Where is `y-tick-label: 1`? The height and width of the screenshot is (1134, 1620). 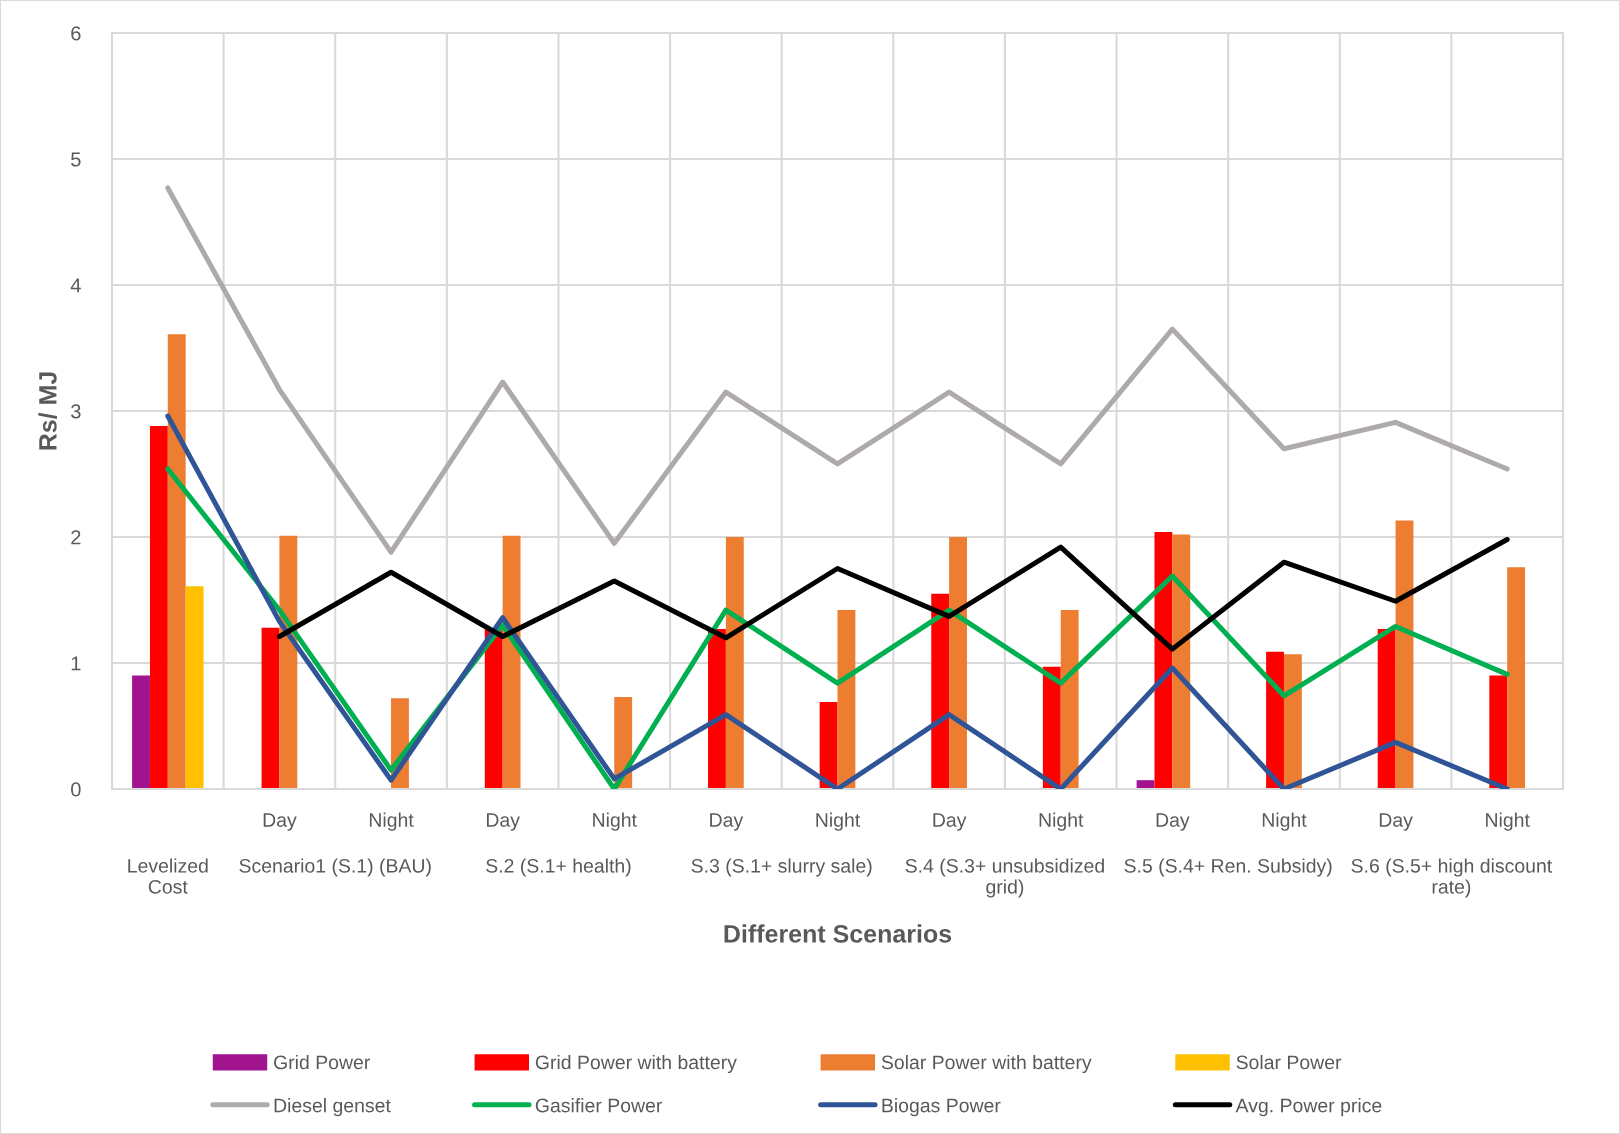
y-tick-label: 1 is located at coordinates (76, 663).